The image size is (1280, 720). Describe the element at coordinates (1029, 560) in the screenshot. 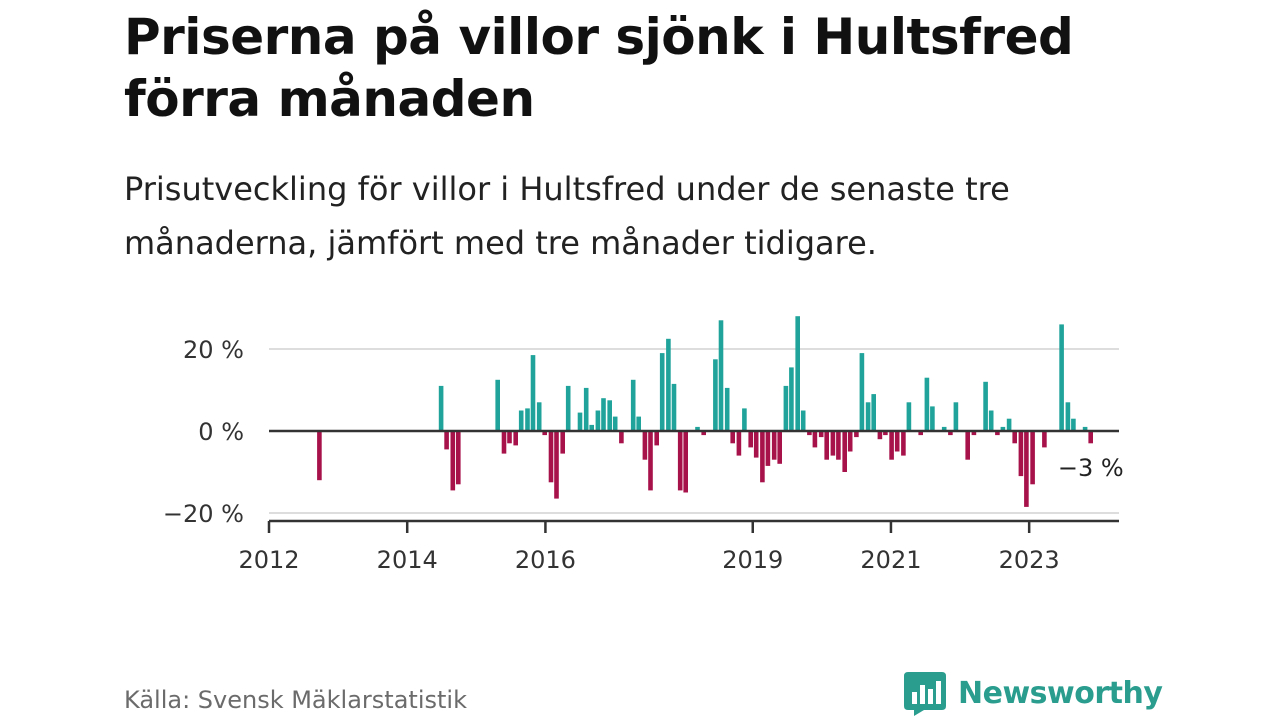

I see `x-tick-label: 2023` at that location.